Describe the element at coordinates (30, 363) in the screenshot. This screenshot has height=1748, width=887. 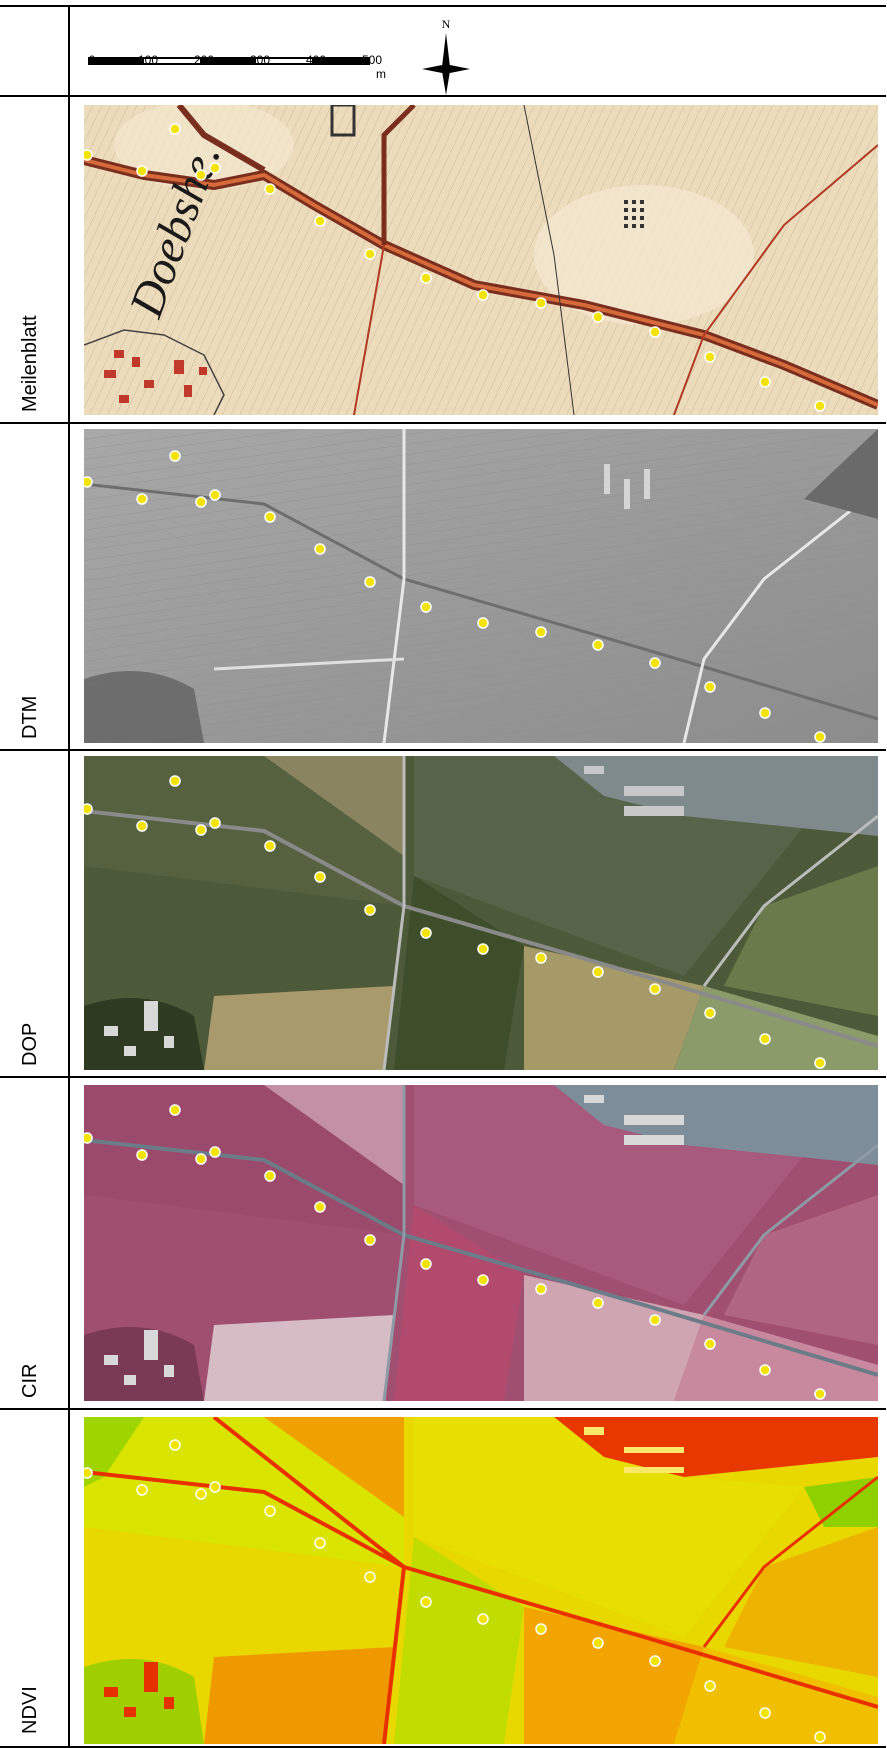
I see `row-label: Meilenblatt` at that location.